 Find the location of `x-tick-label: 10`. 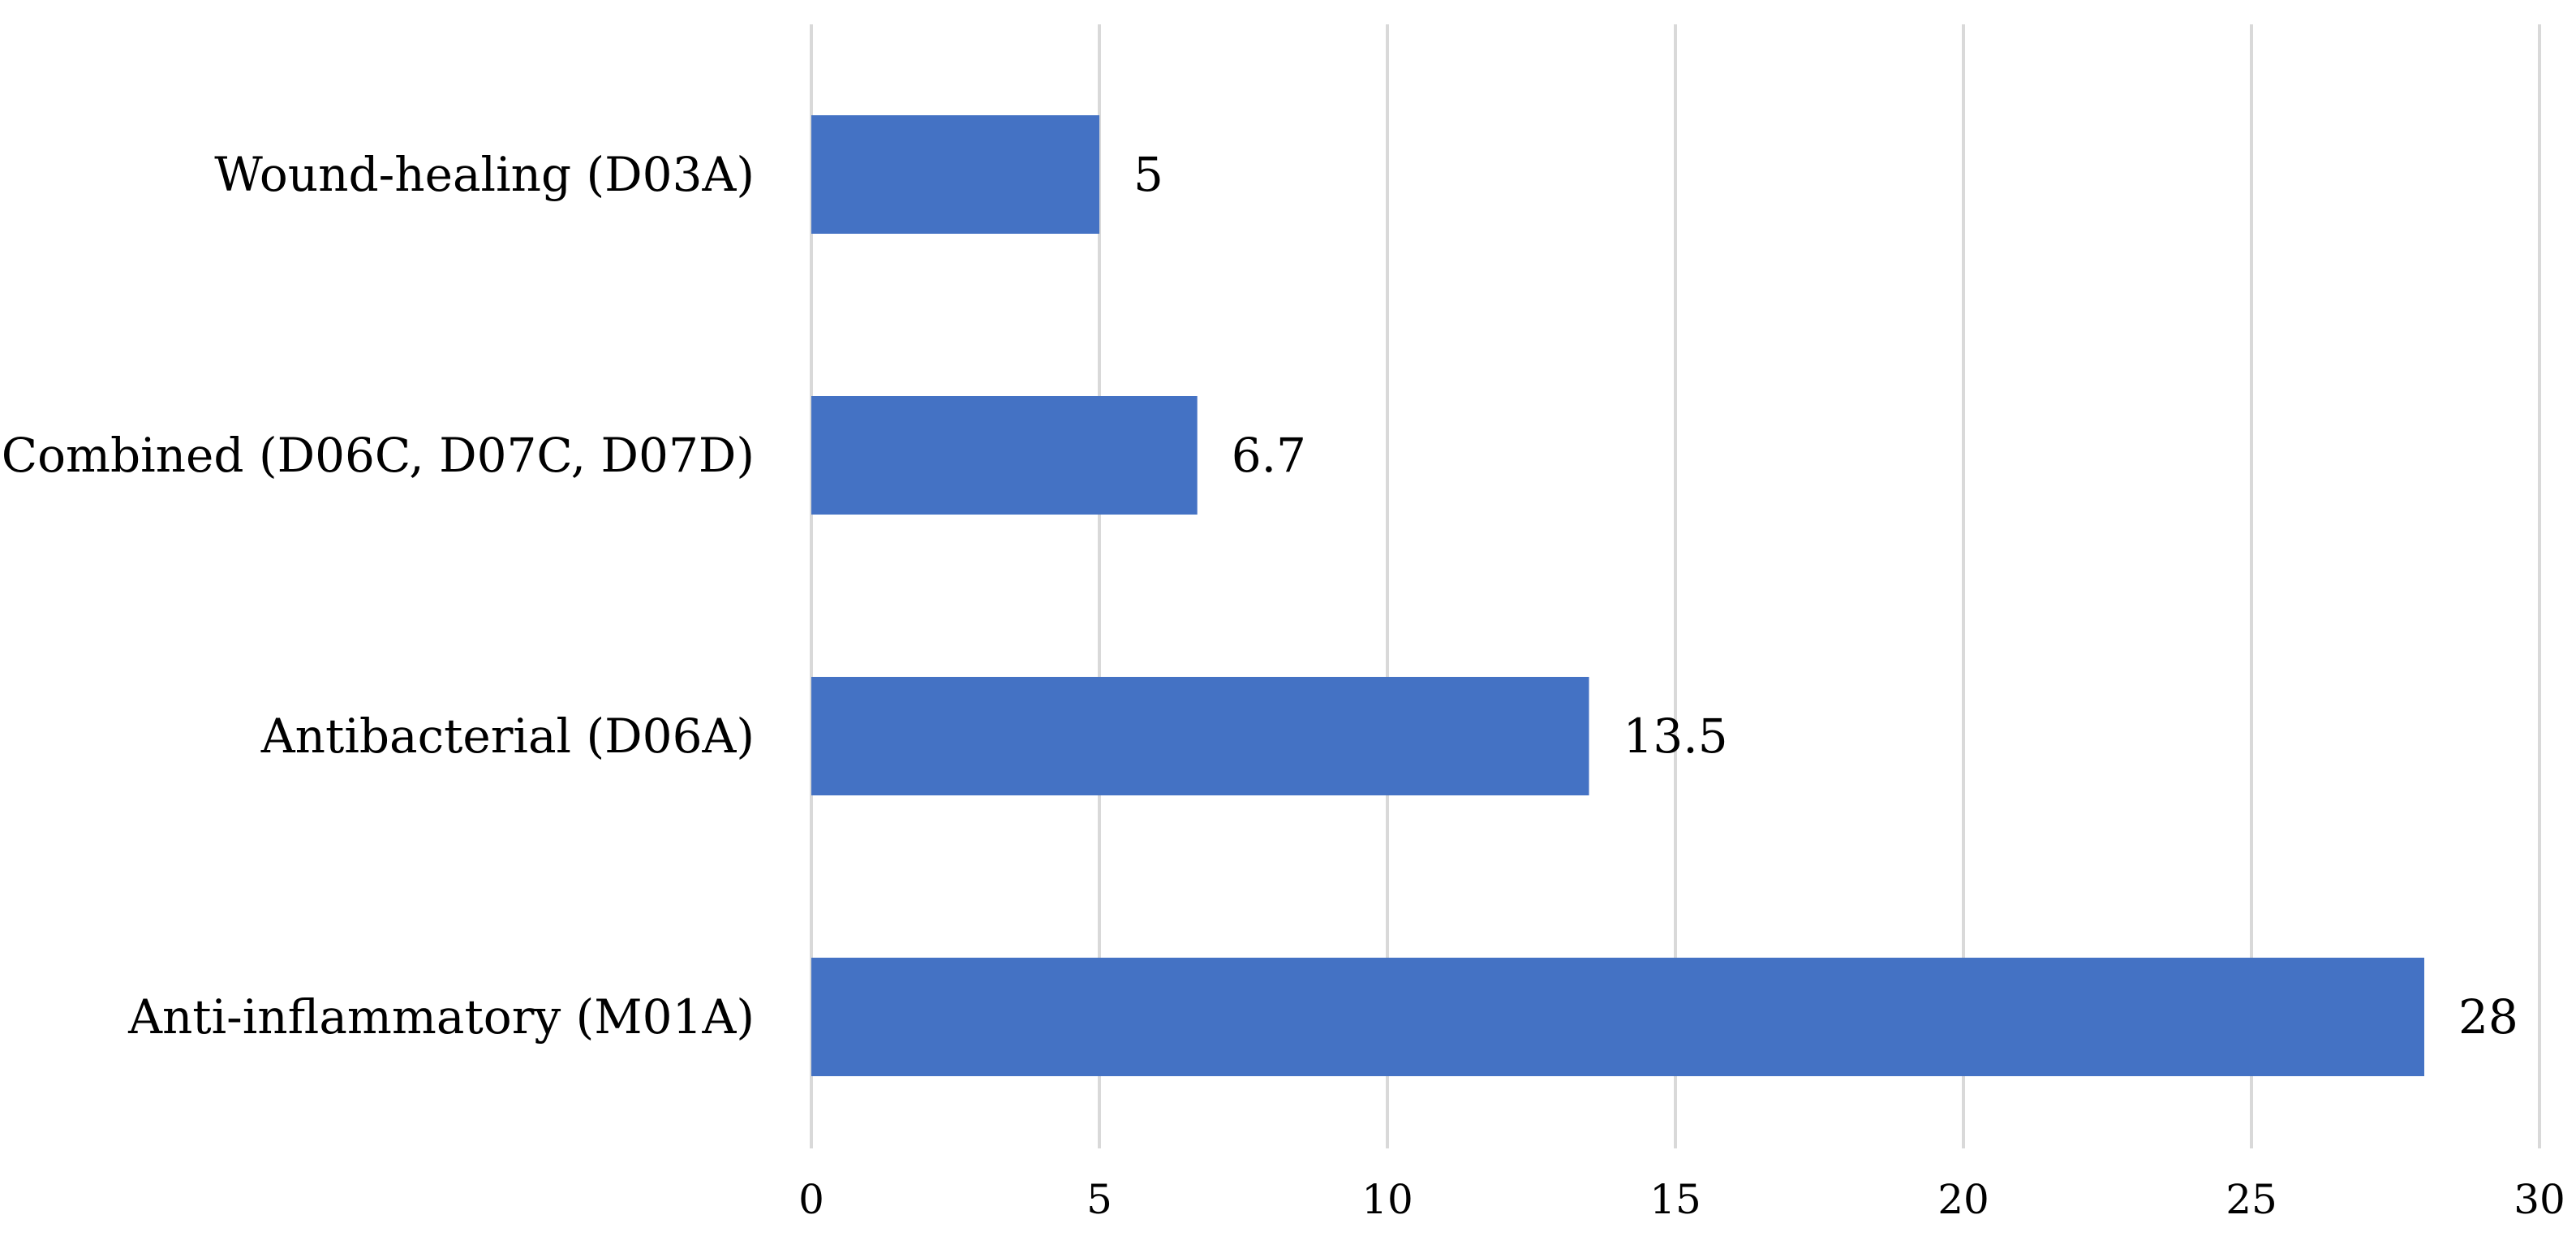

x-tick-label: 10 is located at coordinates (1387, 1199).